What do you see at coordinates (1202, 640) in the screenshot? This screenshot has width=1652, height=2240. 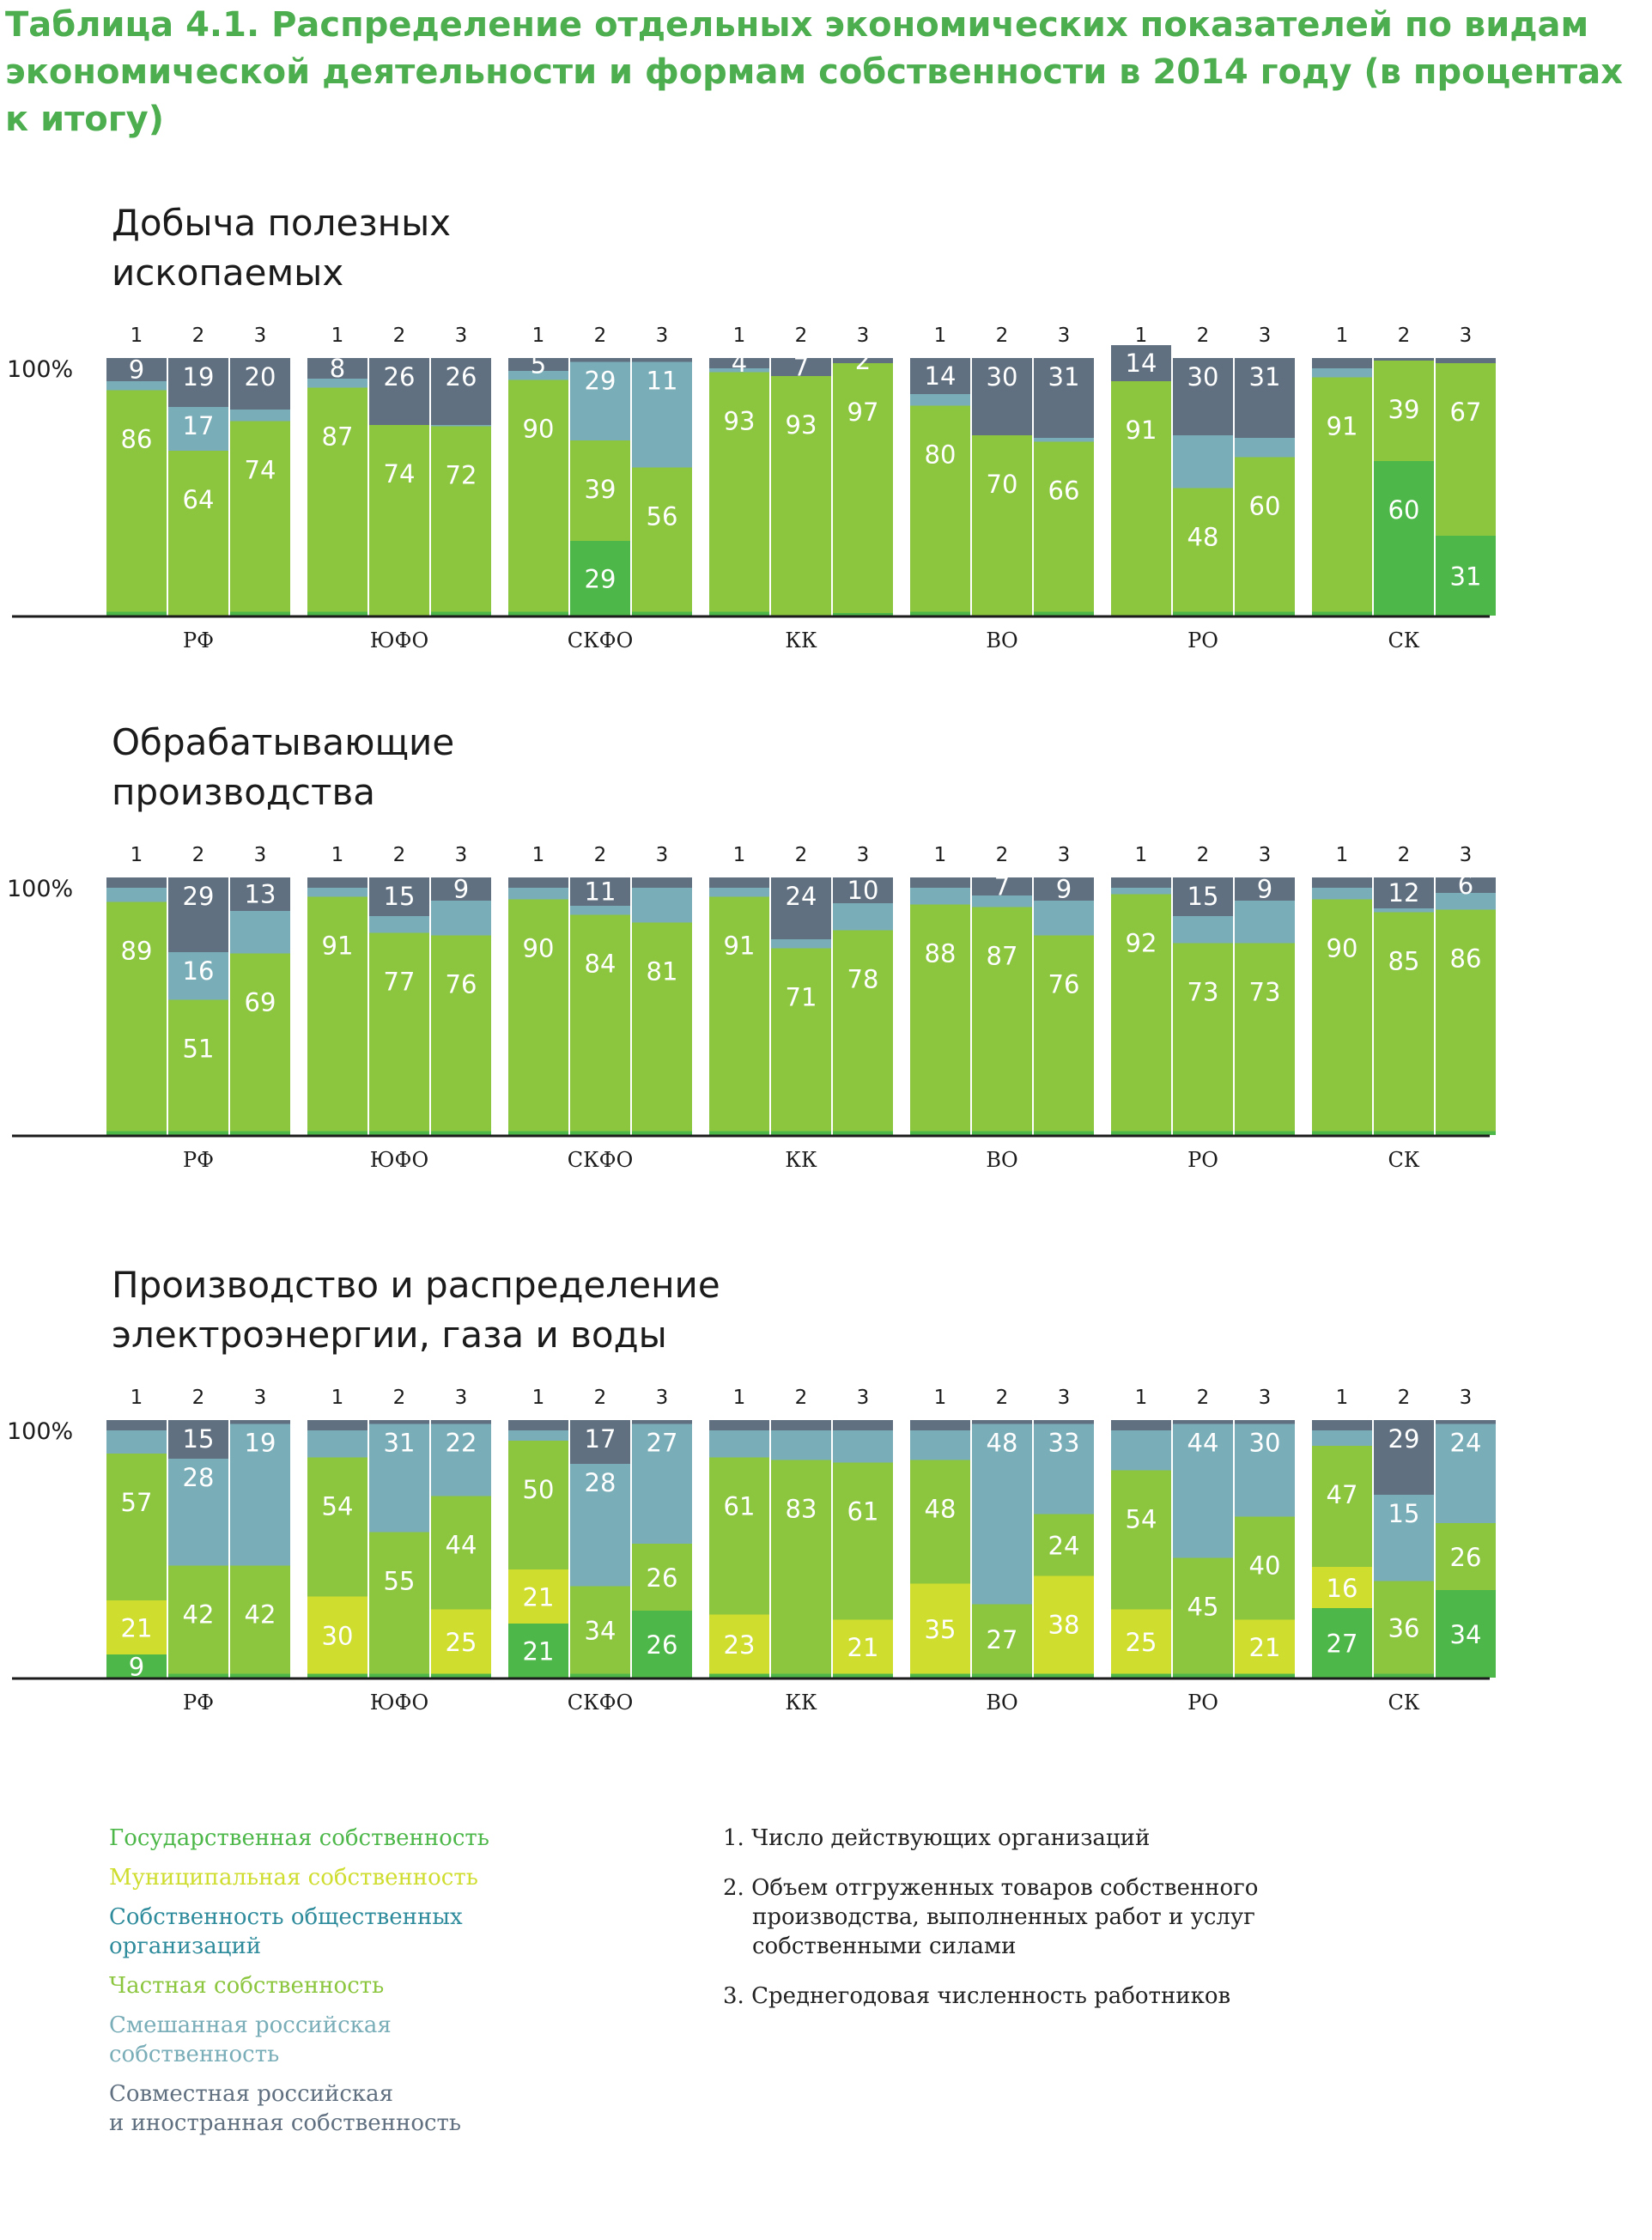 I see `category-label: РО` at bounding box center [1202, 640].